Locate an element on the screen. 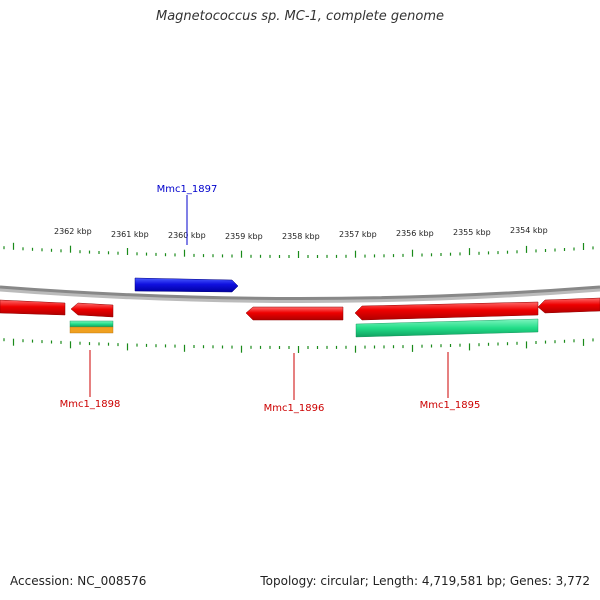 Image resolution: width=600 pixels, height=600 pixels. scale-label: 2357 kbp is located at coordinates (358, 234).